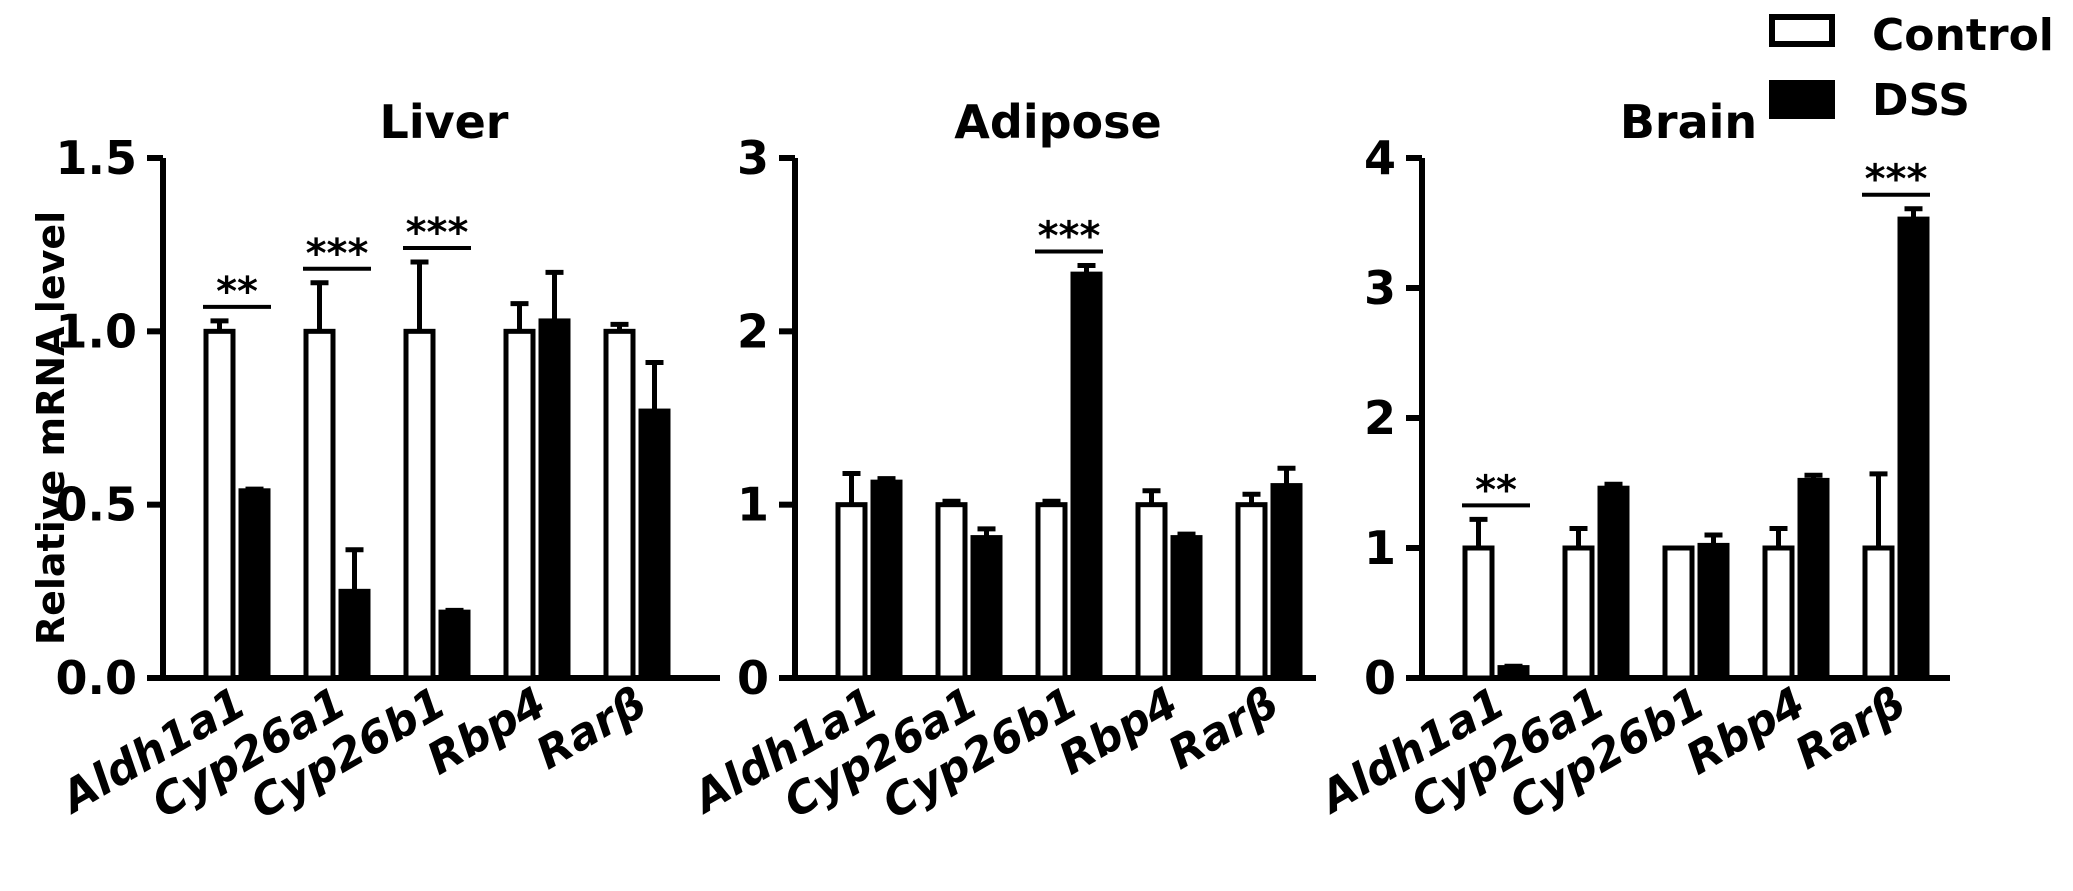  I want to click on y-tick-label: 1.5, so click(97, 158).